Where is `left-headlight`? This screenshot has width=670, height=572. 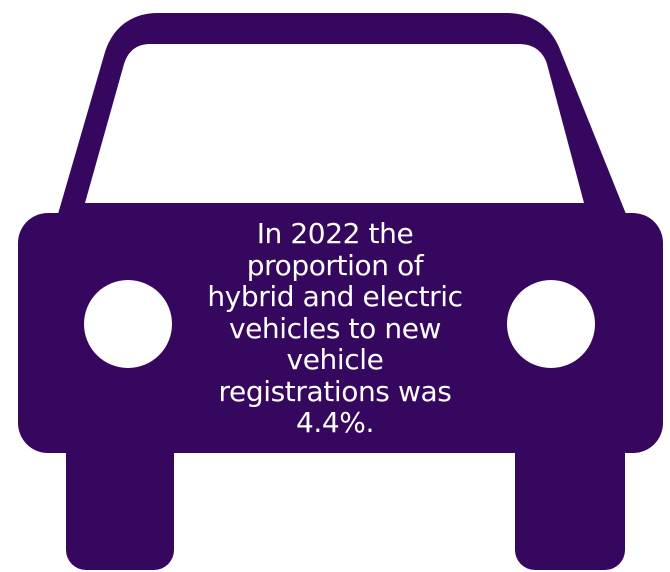 left-headlight is located at coordinates (128, 324).